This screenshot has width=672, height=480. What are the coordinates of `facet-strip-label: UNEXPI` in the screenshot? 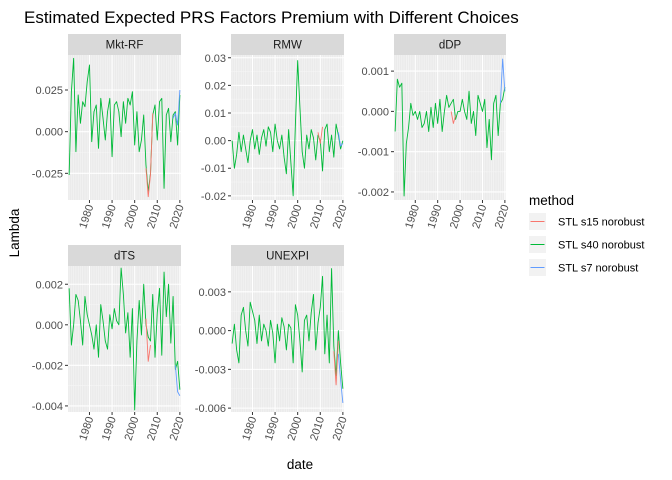 It's located at (287, 257).